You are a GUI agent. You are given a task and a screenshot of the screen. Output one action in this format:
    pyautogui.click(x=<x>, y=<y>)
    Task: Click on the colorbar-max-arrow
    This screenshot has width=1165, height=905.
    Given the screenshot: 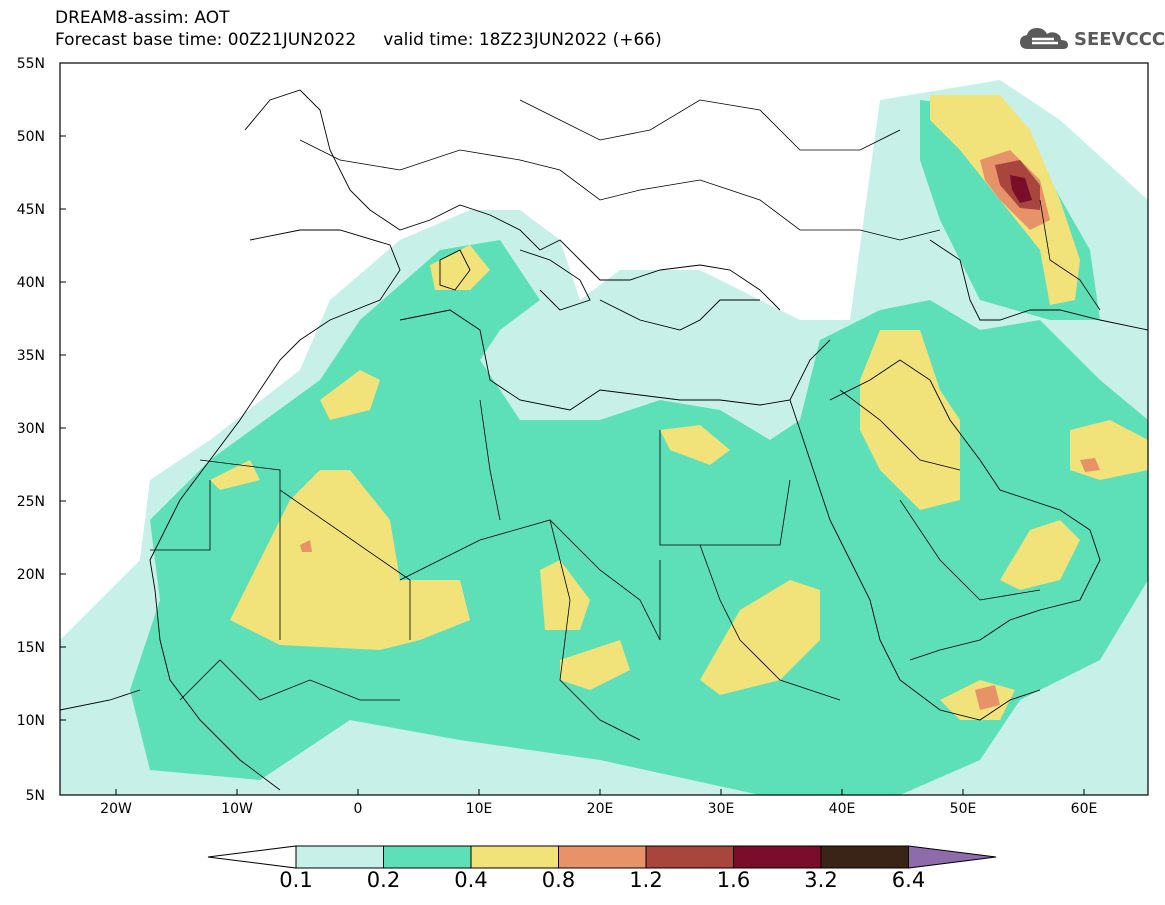 What is the action you would take?
    pyautogui.click(x=952, y=857)
    